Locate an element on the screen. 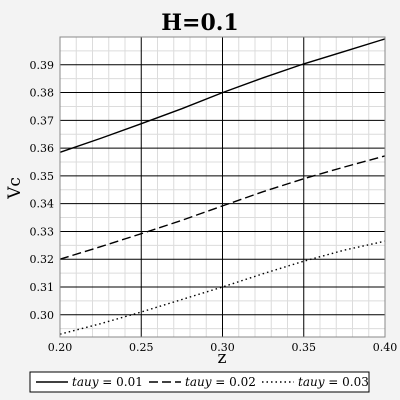 This screenshot has height=400, width=400. legend-label-2: tauy = 0.02 is located at coordinates (220, 382).